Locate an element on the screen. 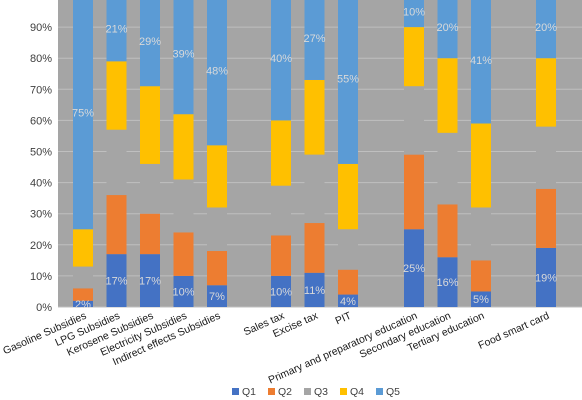 This screenshot has width=582, height=400. data-label: 55% is located at coordinates (348, 79).